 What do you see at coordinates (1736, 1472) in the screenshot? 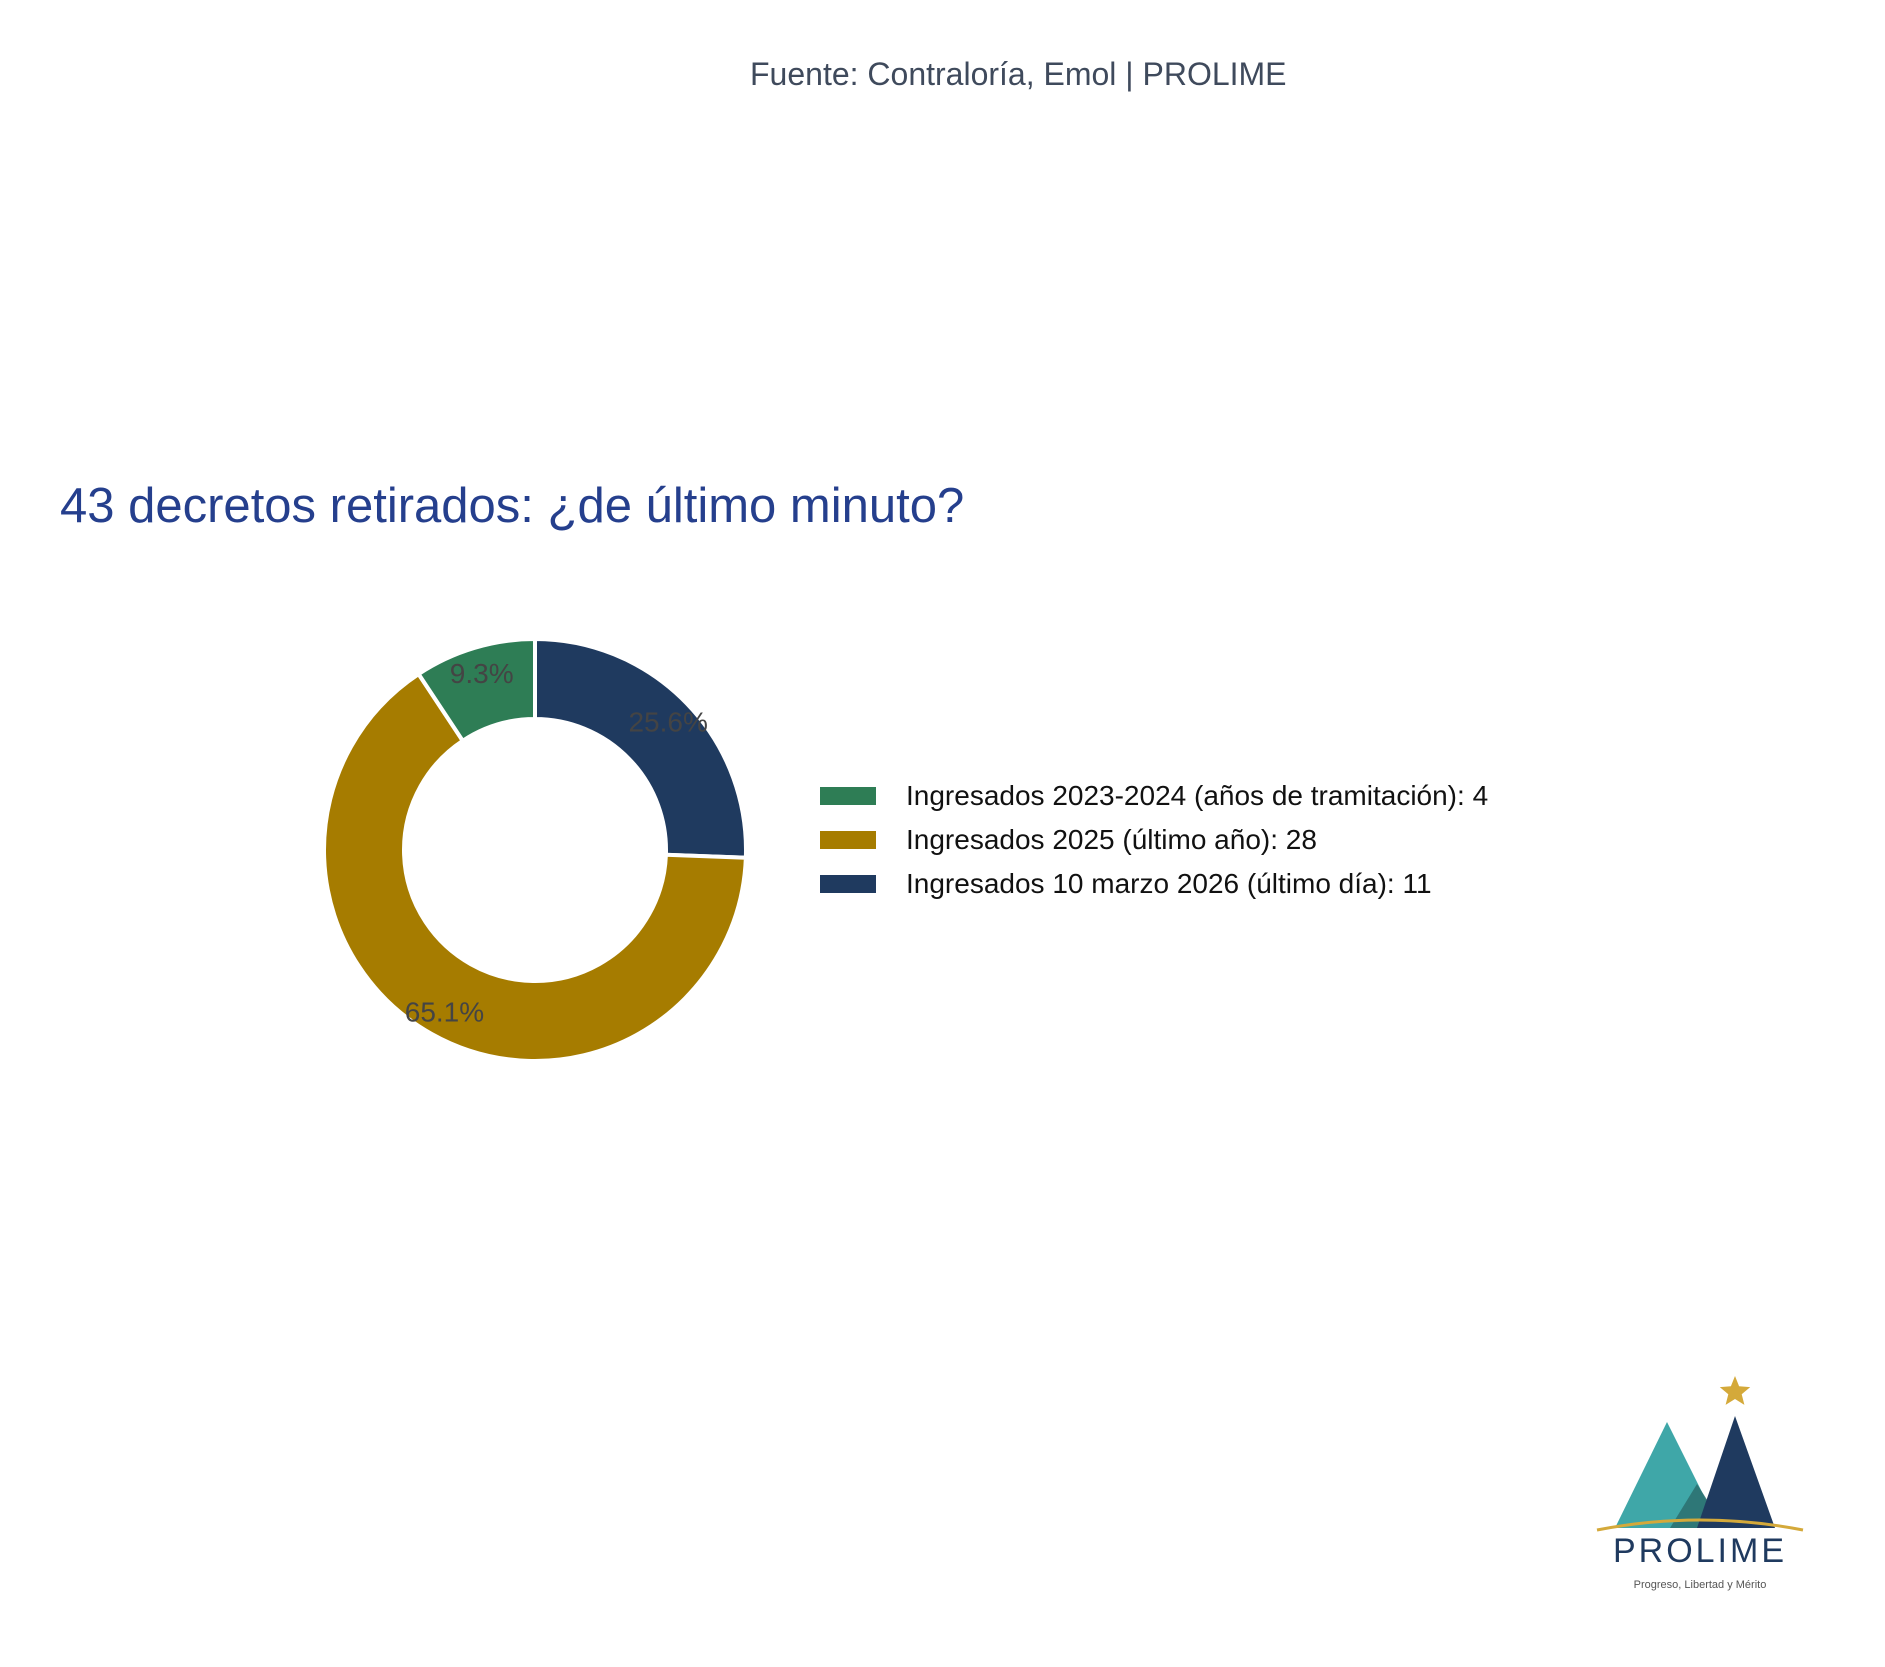
I see `logo-mountain-navy` at bounding box center [1736, 1472].